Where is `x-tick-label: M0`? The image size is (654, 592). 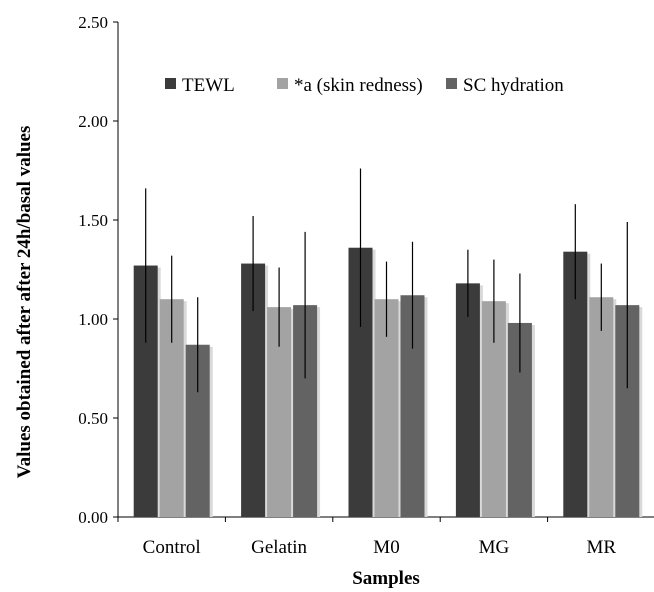
x-tick-label: M0 is located at coordinates (386, 547).